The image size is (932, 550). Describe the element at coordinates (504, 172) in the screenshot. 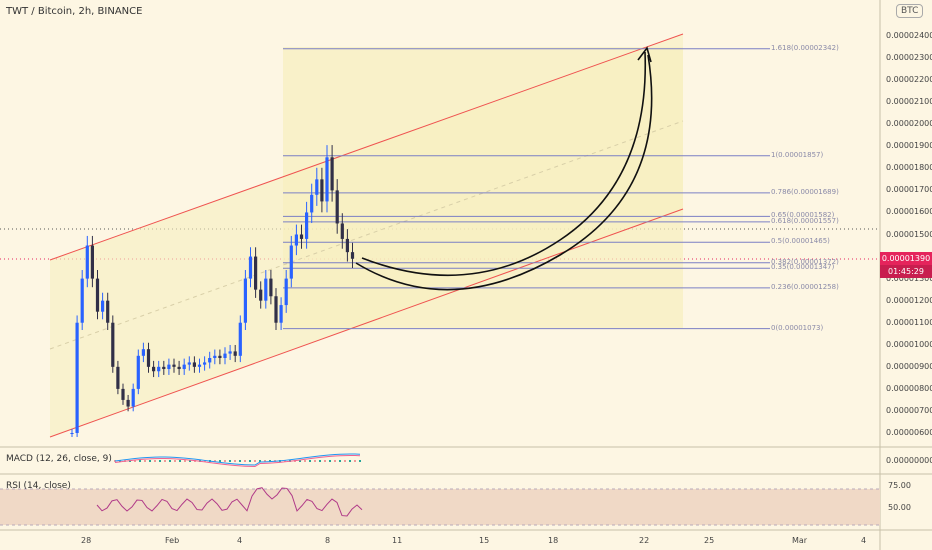

I see `projection-curve-lower` at that location.